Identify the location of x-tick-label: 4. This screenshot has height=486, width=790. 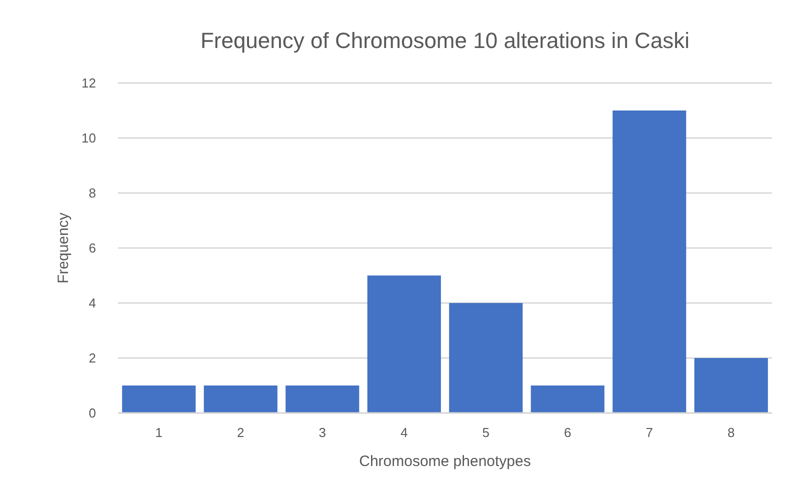
(404, 432).